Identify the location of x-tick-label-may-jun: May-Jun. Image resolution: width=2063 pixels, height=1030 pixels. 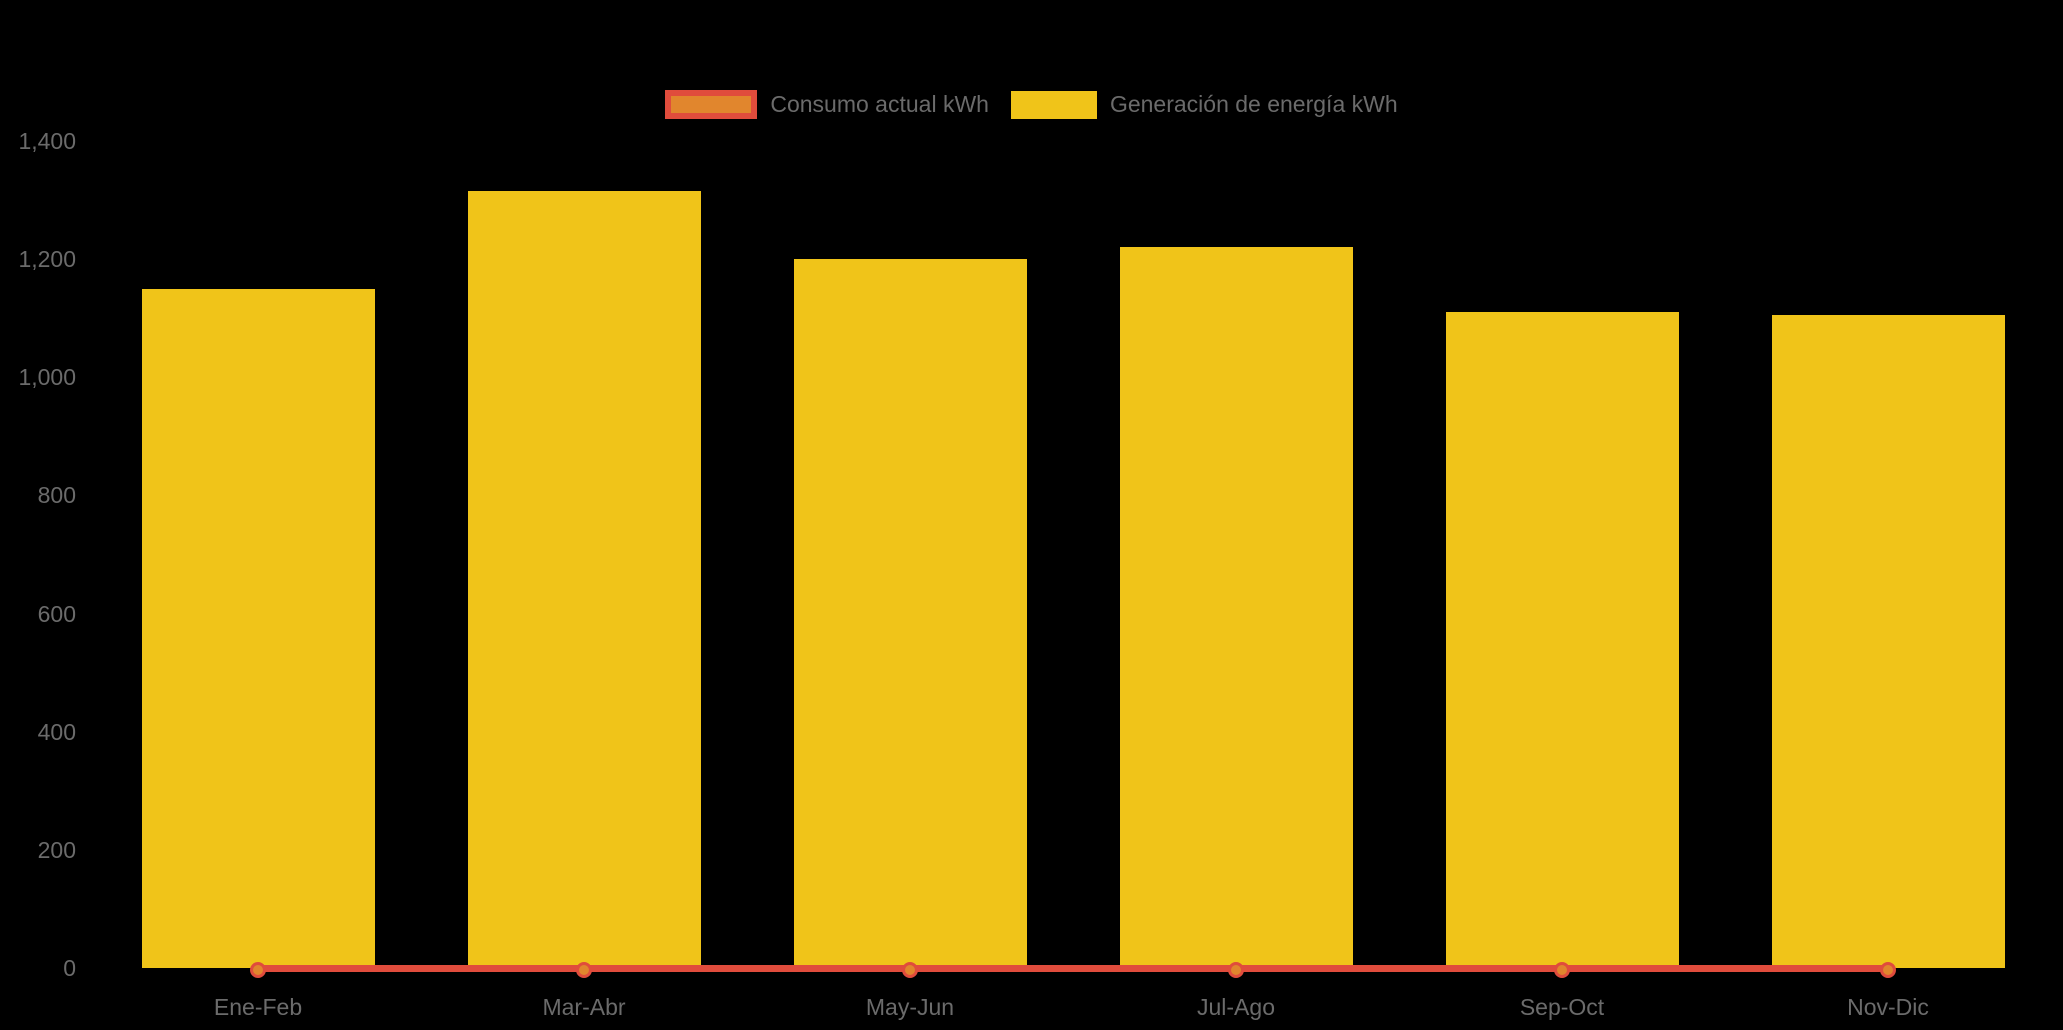
(910, 1007).